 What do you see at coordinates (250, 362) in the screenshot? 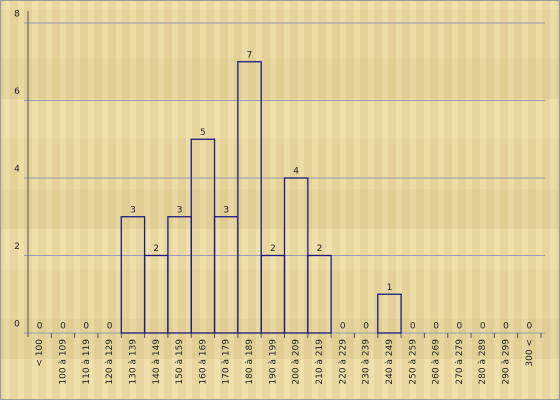
I see `x-tick-label: 180 à 189` at bounding box center [250, 362].